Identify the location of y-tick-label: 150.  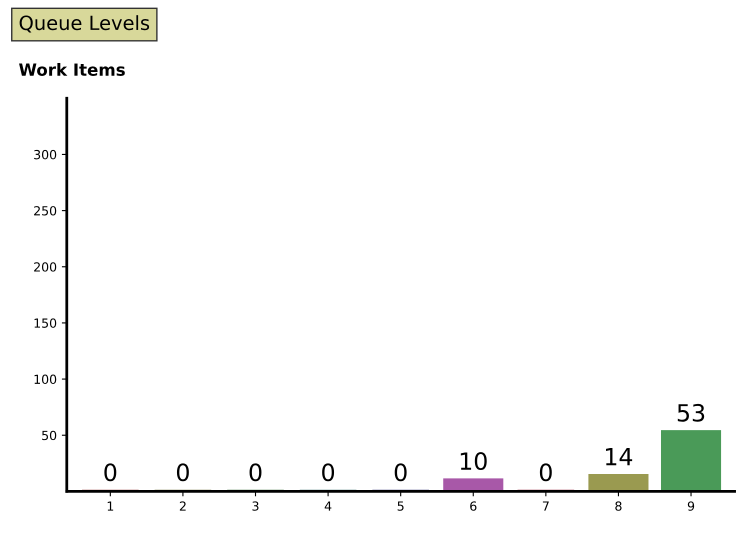
(45, 323).